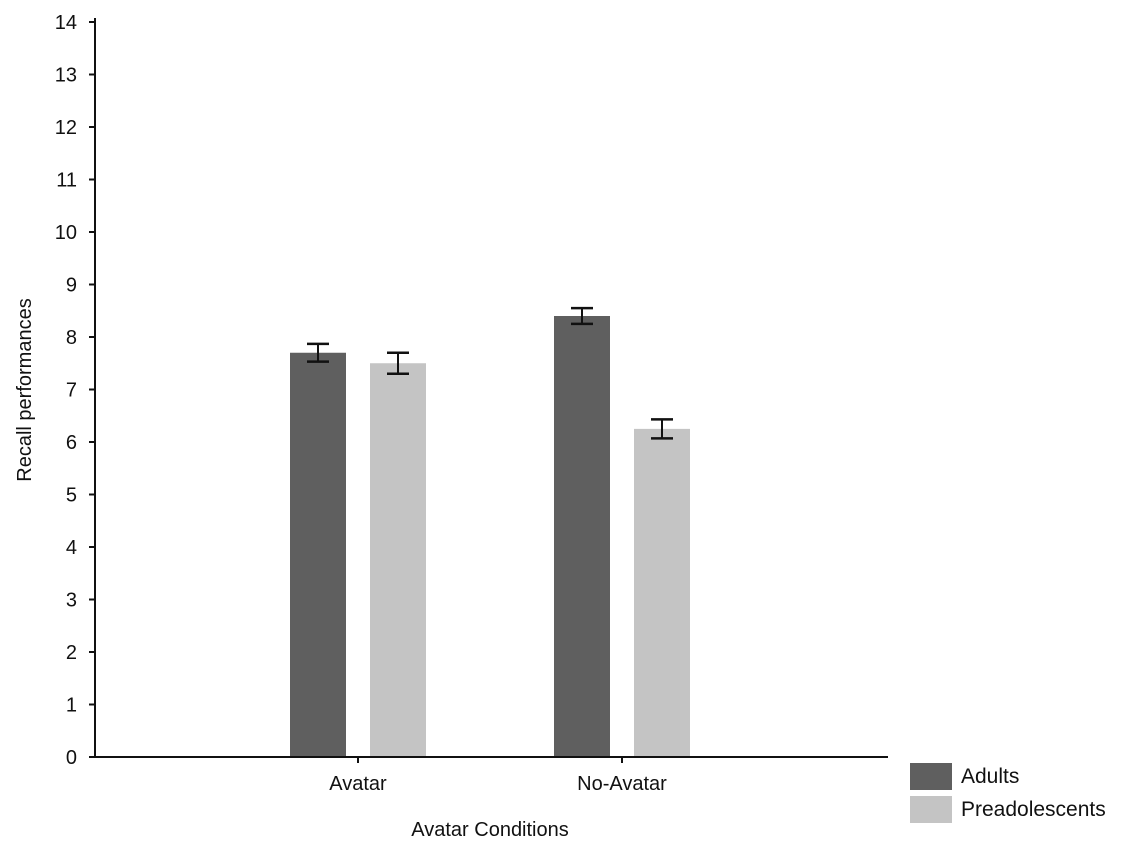 The width and height of the screenshot is (1144, 845). Describe the element at coordinates (358, 784) in the screenshot. I see `x-tick-label: Avatar` at that location.